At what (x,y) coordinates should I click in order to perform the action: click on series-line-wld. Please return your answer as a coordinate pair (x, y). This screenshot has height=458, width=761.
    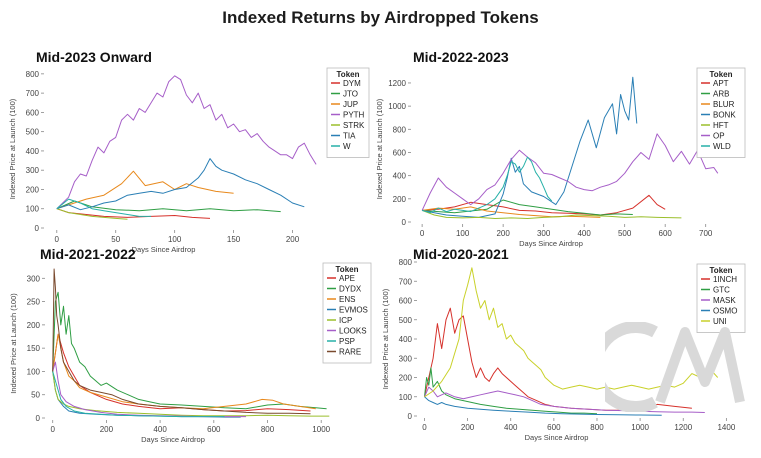
    Looking at the image, I should click on (487, 185).